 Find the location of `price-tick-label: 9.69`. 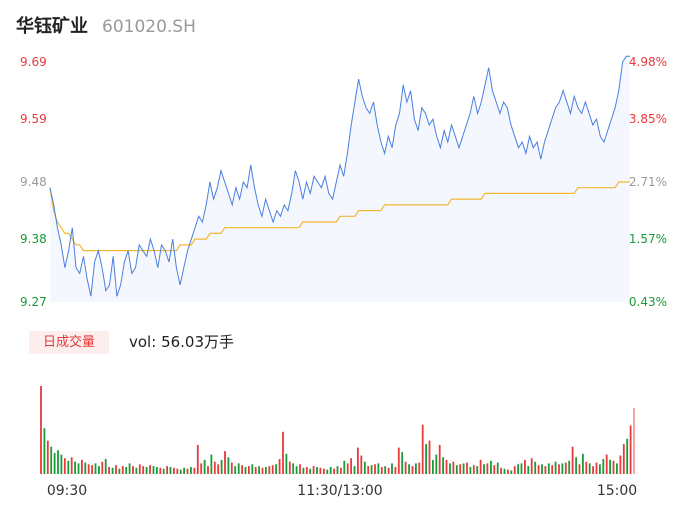

price-tick-label: 9.69 is located at coordinates (33, 62).